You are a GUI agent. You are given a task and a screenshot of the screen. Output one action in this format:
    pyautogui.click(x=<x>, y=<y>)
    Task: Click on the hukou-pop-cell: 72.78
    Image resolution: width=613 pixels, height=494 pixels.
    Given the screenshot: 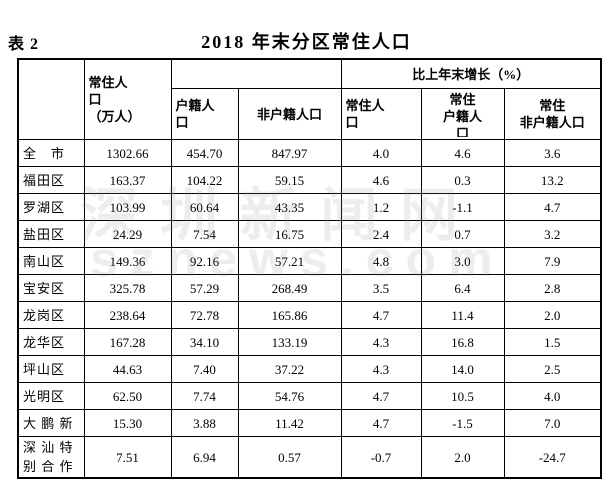 What is the action you would take?
    pyautogui.click(x=204, y=315)
    